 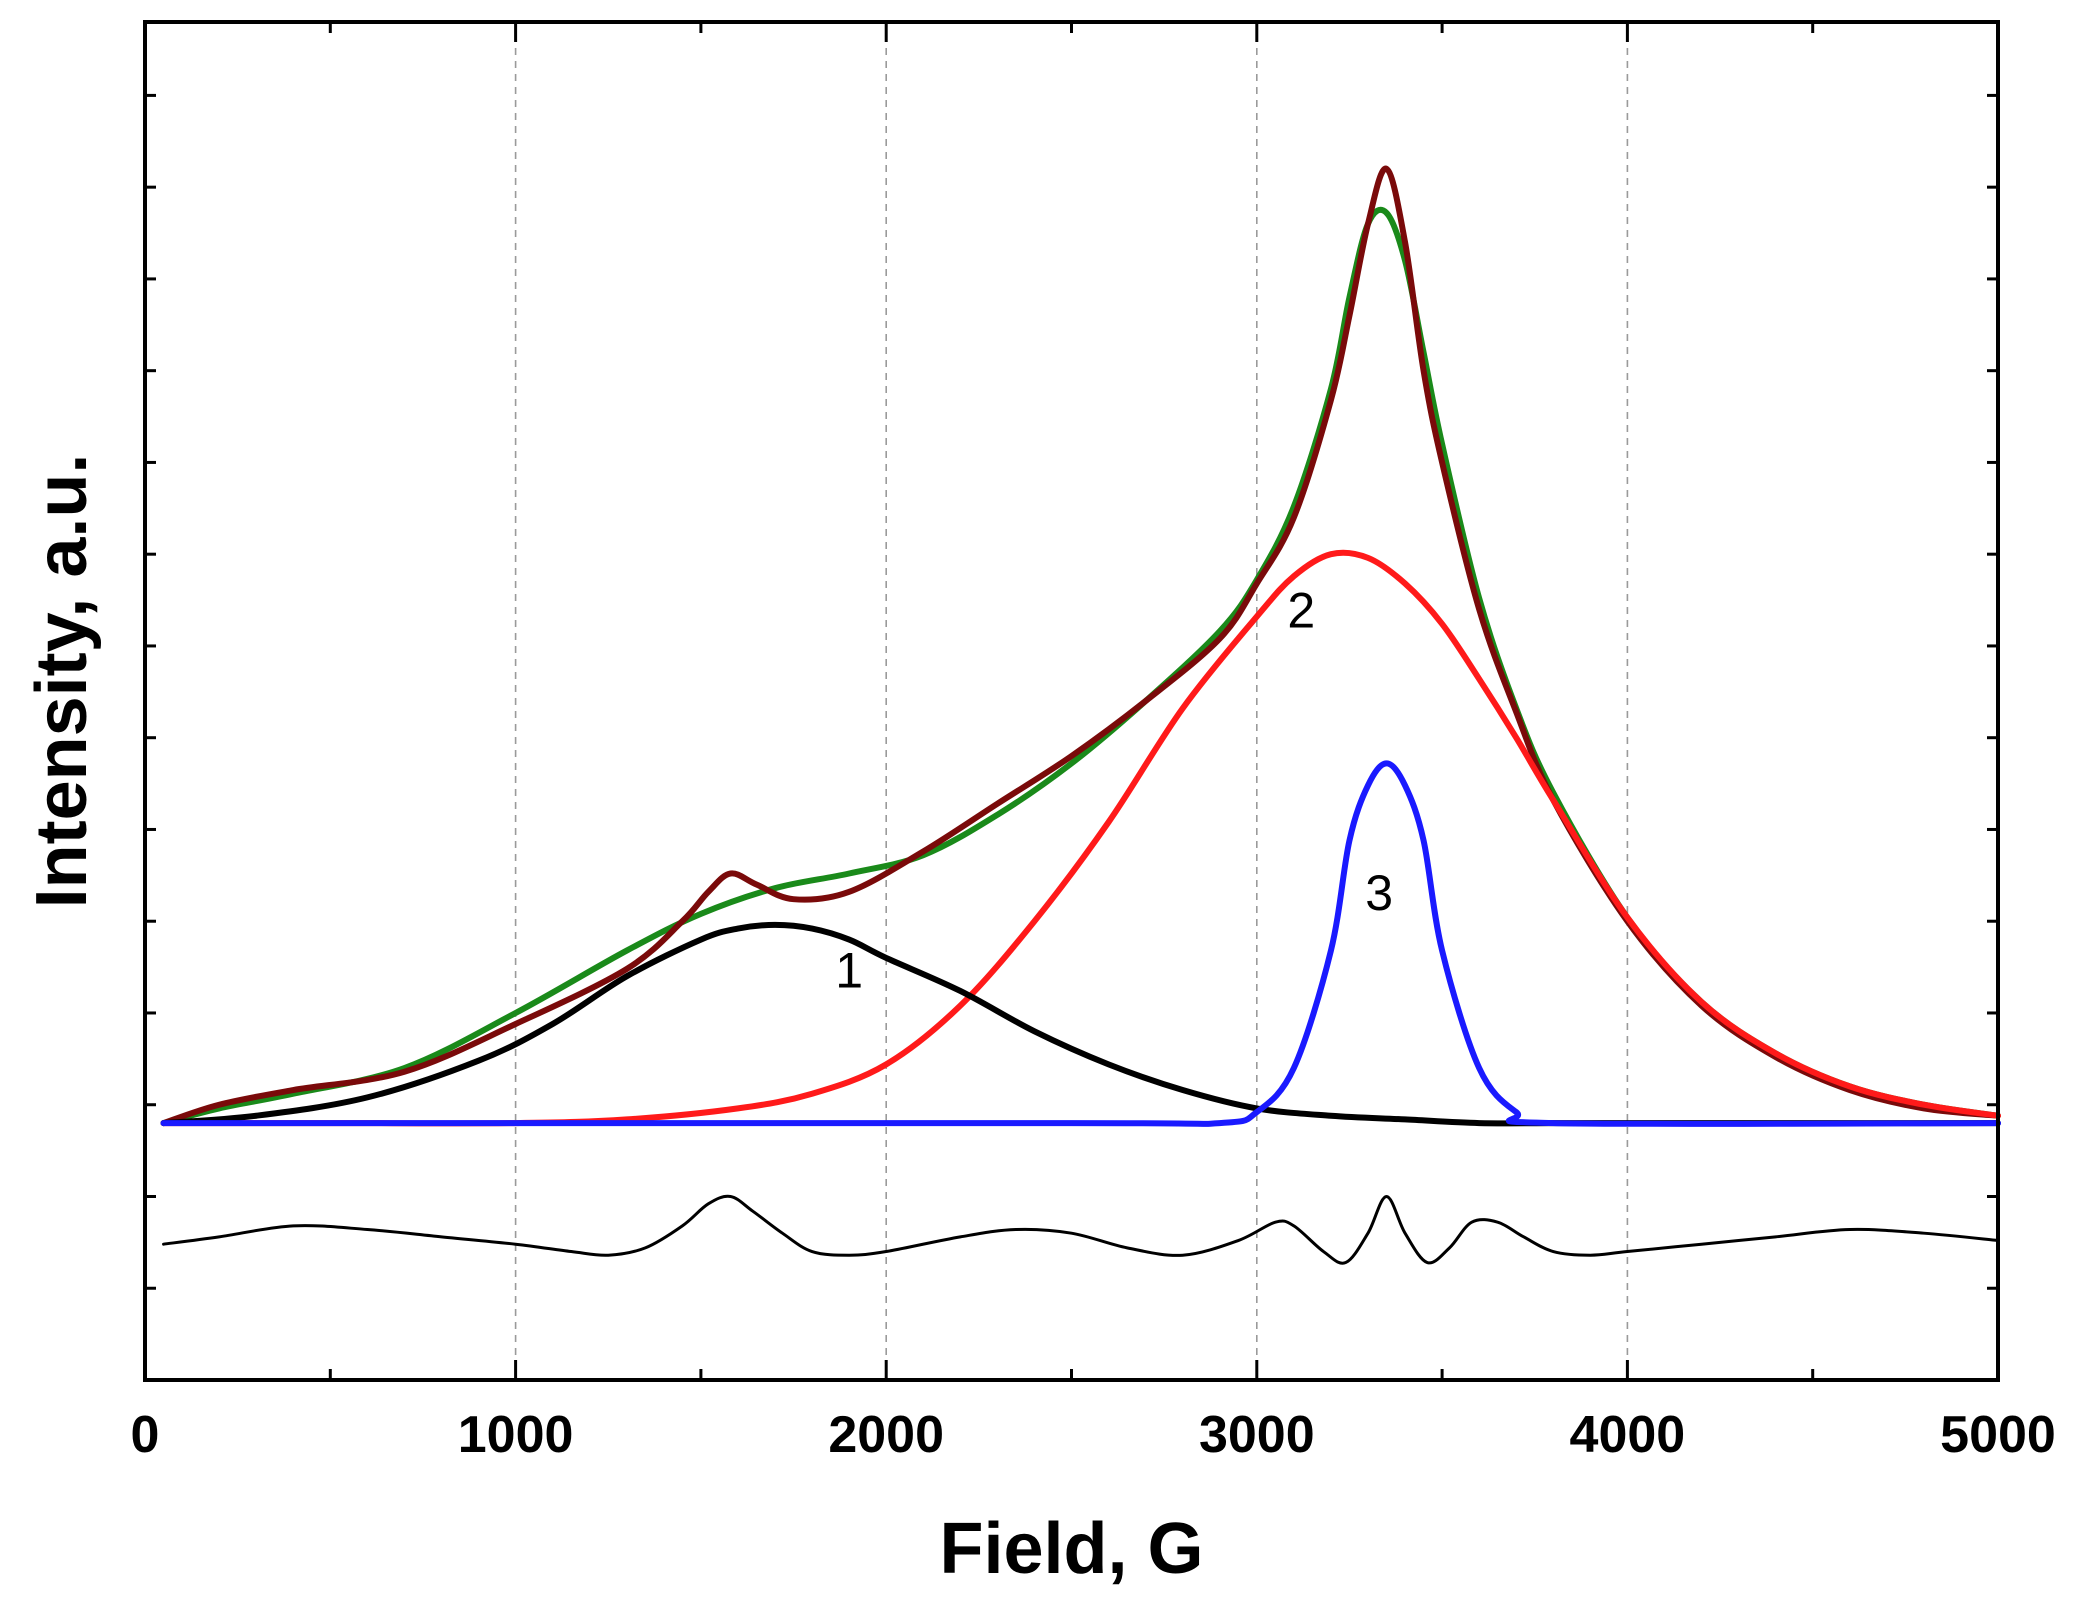 What do you see at coordinates (1071, 1549) in the screenshot?
I see `x-axis-title: Field, G` at bounding box center [1071, 1549].